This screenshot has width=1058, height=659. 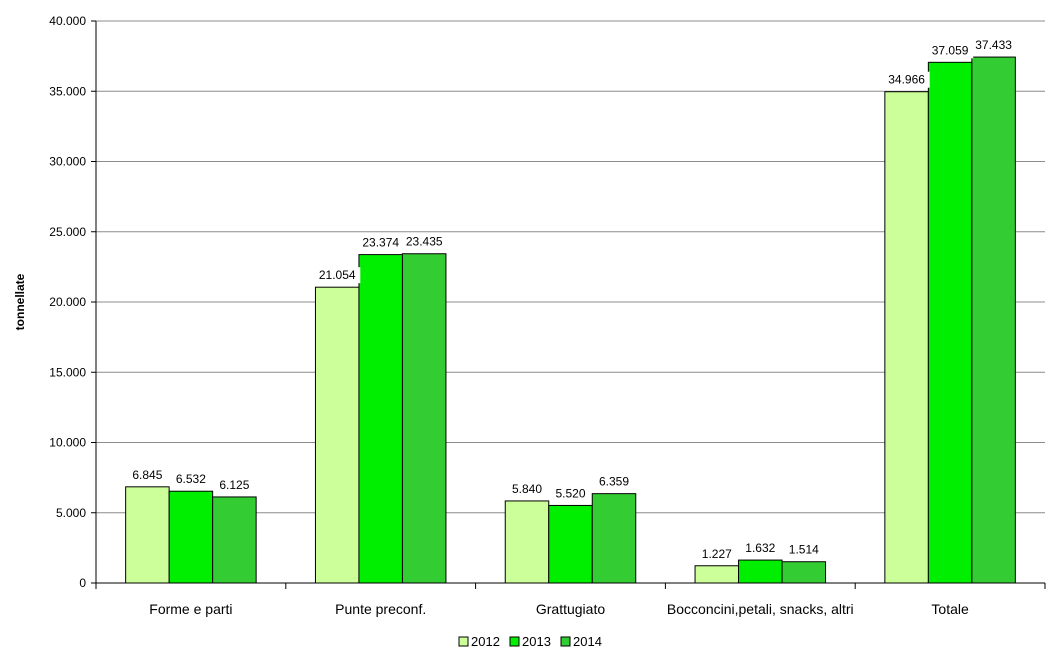 I want to click on data-label: 1.227, so click(x=717, y=554).